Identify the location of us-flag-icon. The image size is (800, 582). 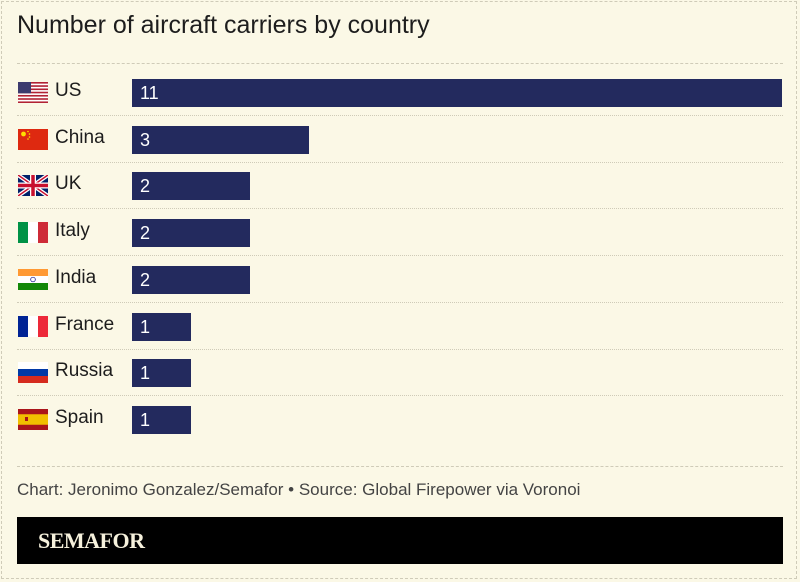
(33, 93).